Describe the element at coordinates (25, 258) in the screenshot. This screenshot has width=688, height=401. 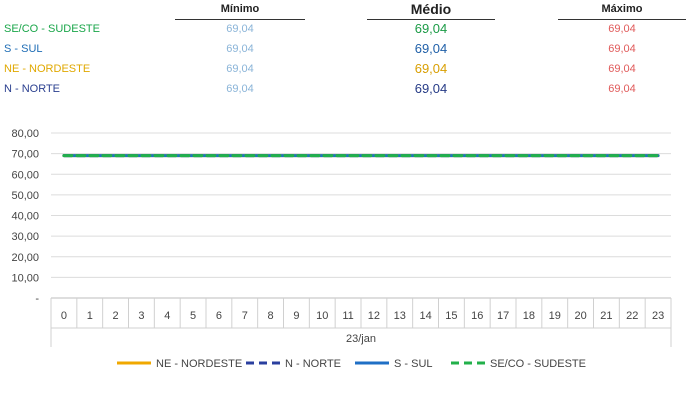
I see `y-tick-label: 20,00` at that location.